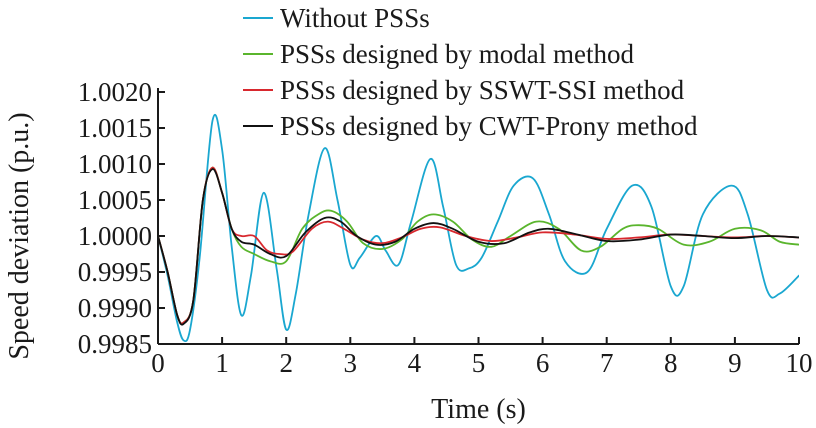 The width and height of the screenshot is (816, 428). Describe the element at coordinates (489, 126) in the screenshot. I see `legend-label: PSSs designed by CWT-Prony method` at that location.